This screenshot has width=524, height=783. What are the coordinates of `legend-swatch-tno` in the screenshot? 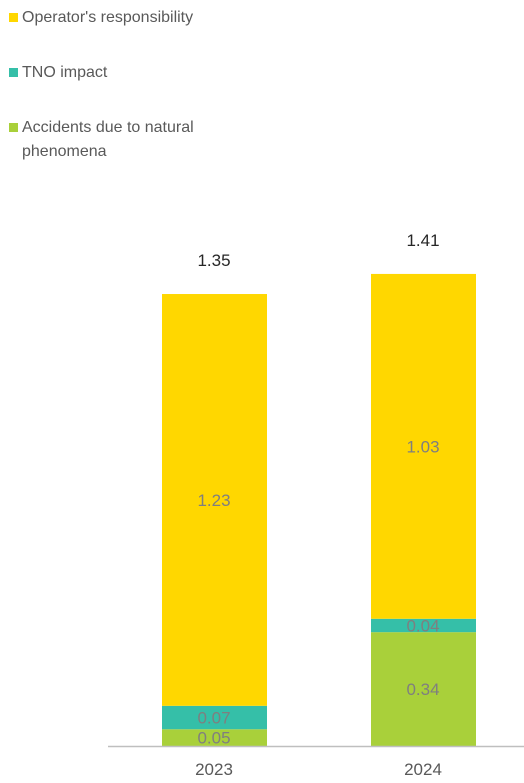 It's located at (13, 72).